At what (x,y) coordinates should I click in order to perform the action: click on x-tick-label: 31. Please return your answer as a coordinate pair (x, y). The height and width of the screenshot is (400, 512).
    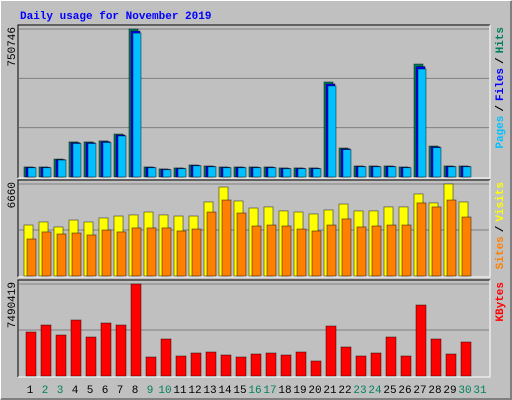
    Looking at the image, I should click on (480, 391).